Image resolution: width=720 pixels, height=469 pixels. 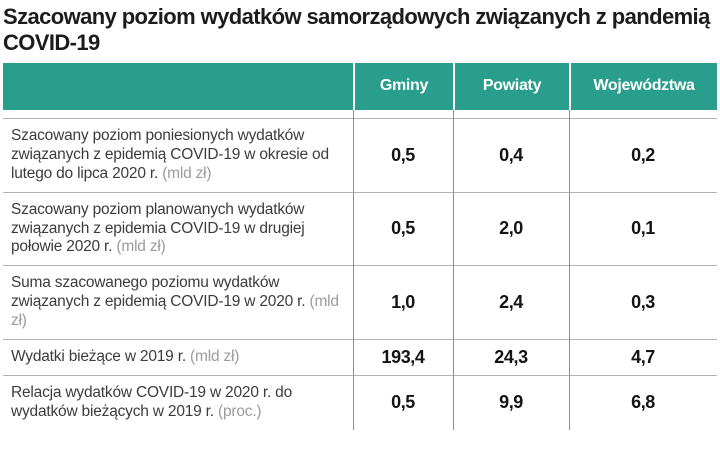 What do you see at coordinates (403, 302) in the screenshot?
I see `cell-value: 1,0` at bounding box center [403, 302].